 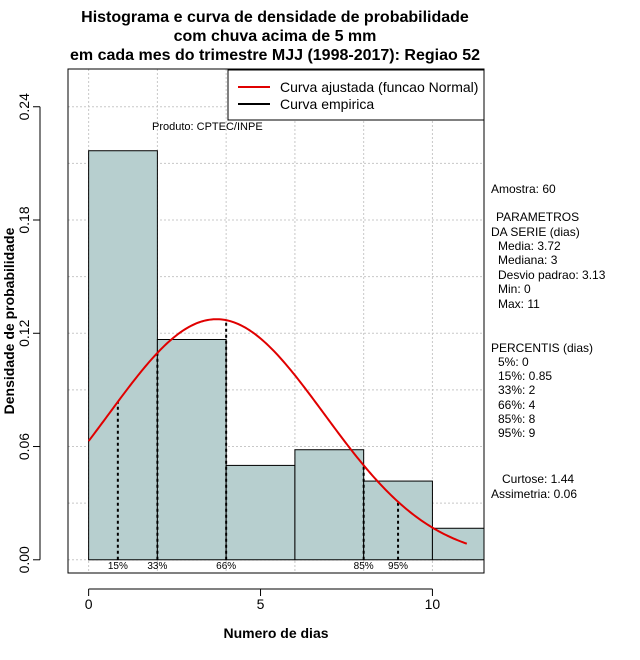 What do you see at coordinates (433, 604) in the screenshot?
I see `x-tick-label-2: 10` at bounding box center [433, 604].